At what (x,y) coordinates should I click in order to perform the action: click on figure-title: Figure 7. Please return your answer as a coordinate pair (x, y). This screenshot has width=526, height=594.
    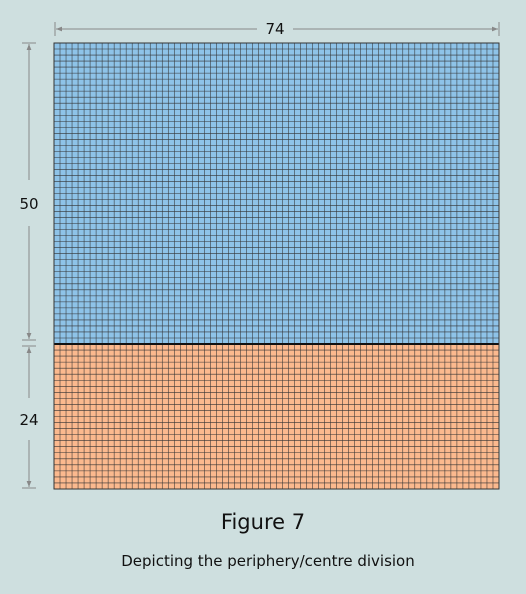
    Looking at the image, I should click on (263, 522).